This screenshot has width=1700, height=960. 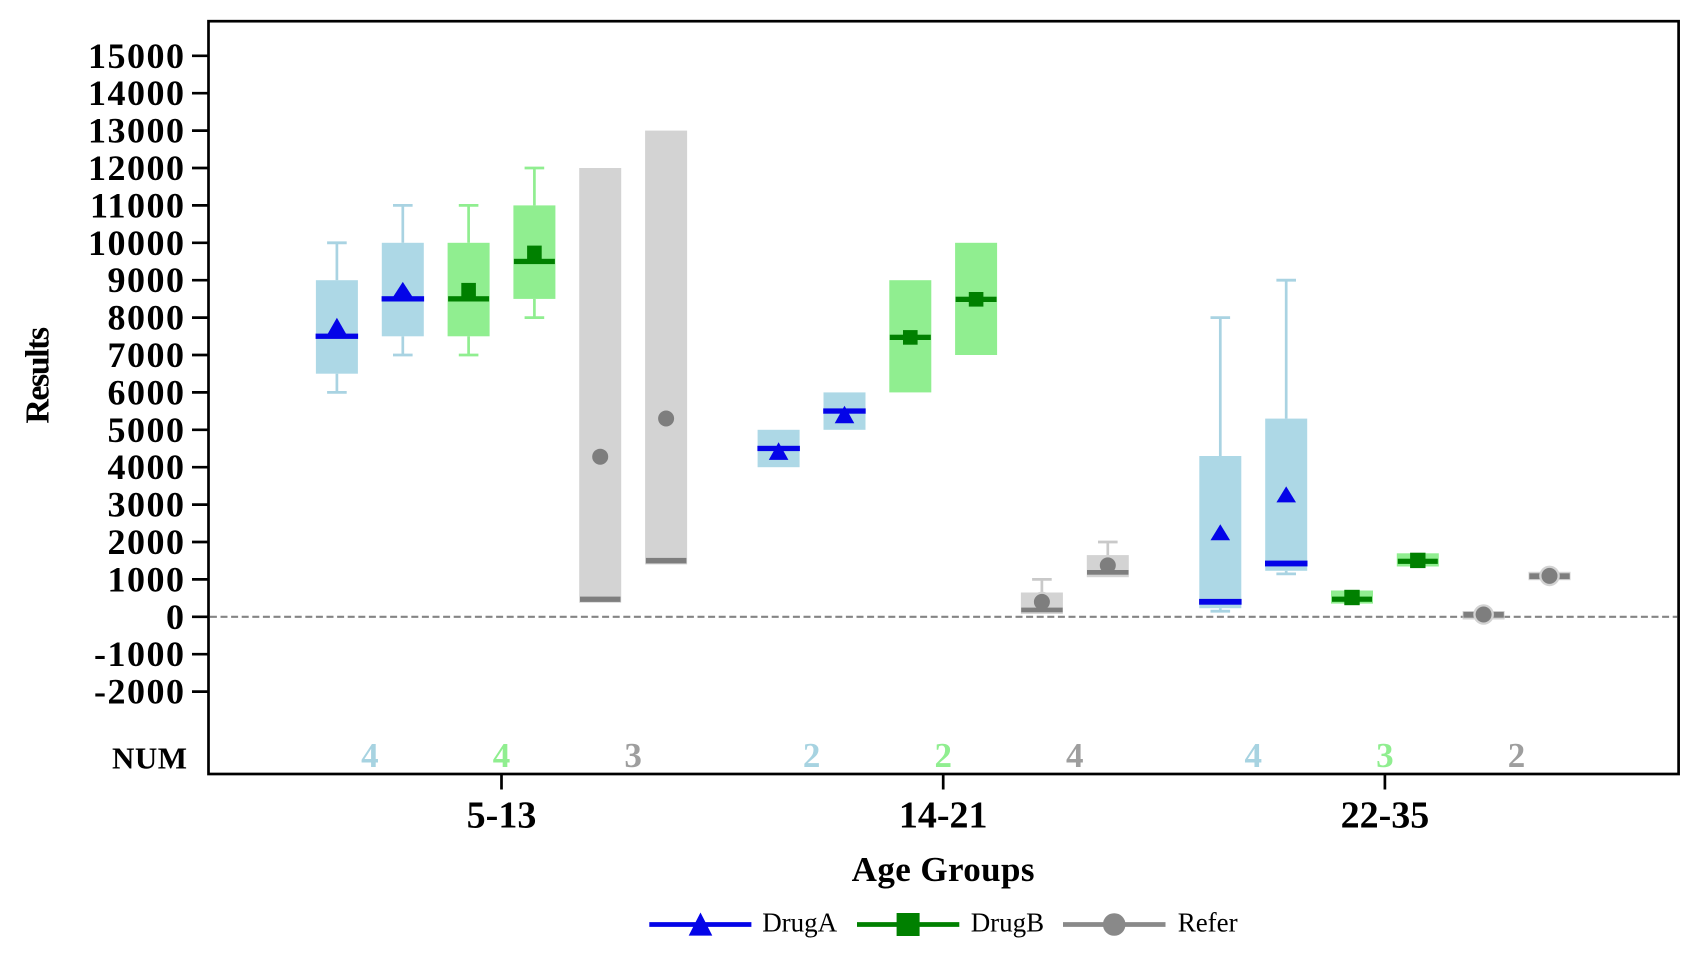 What do you see at coordinates (137, 168) in the screenshot?
I see `svg-text: 12000` at bounding box center [137, 168].